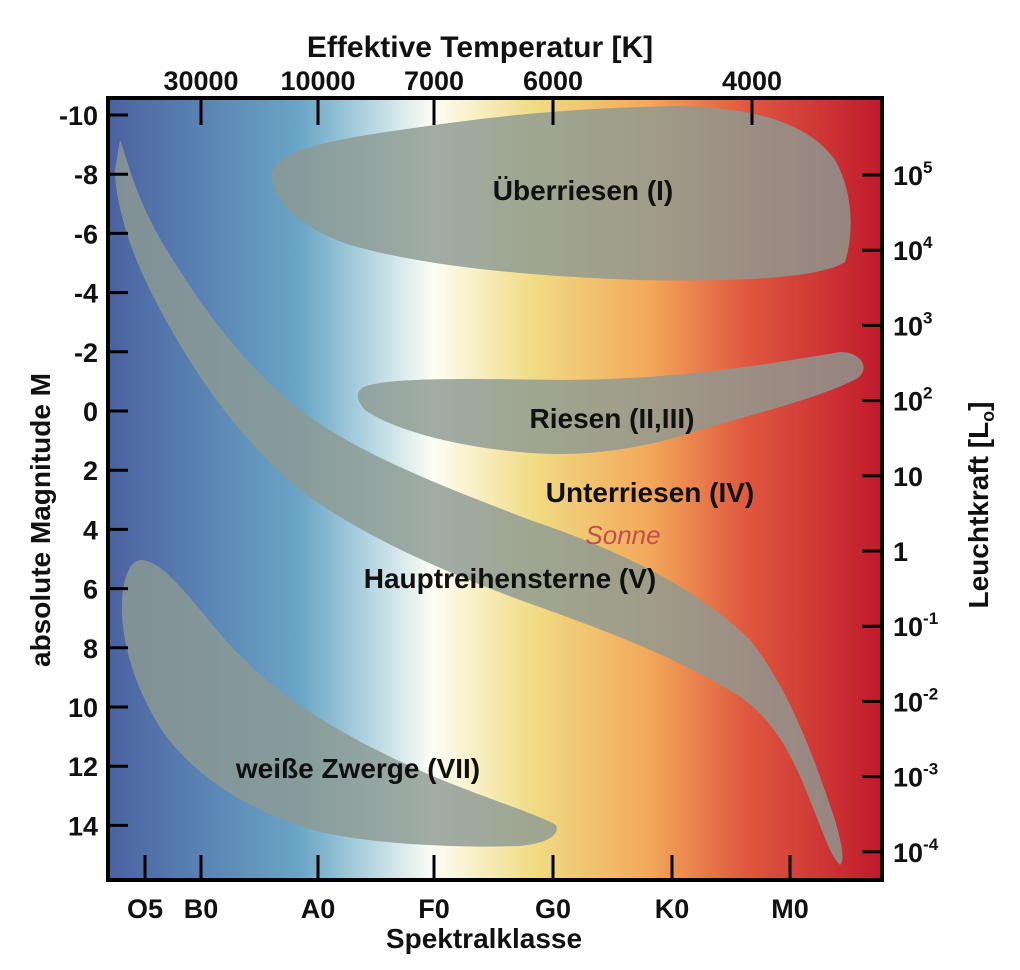 The height and width of the screenshot is (970, 1020). I want to click on magnitude-tick-label: 14, so click(83, 826).